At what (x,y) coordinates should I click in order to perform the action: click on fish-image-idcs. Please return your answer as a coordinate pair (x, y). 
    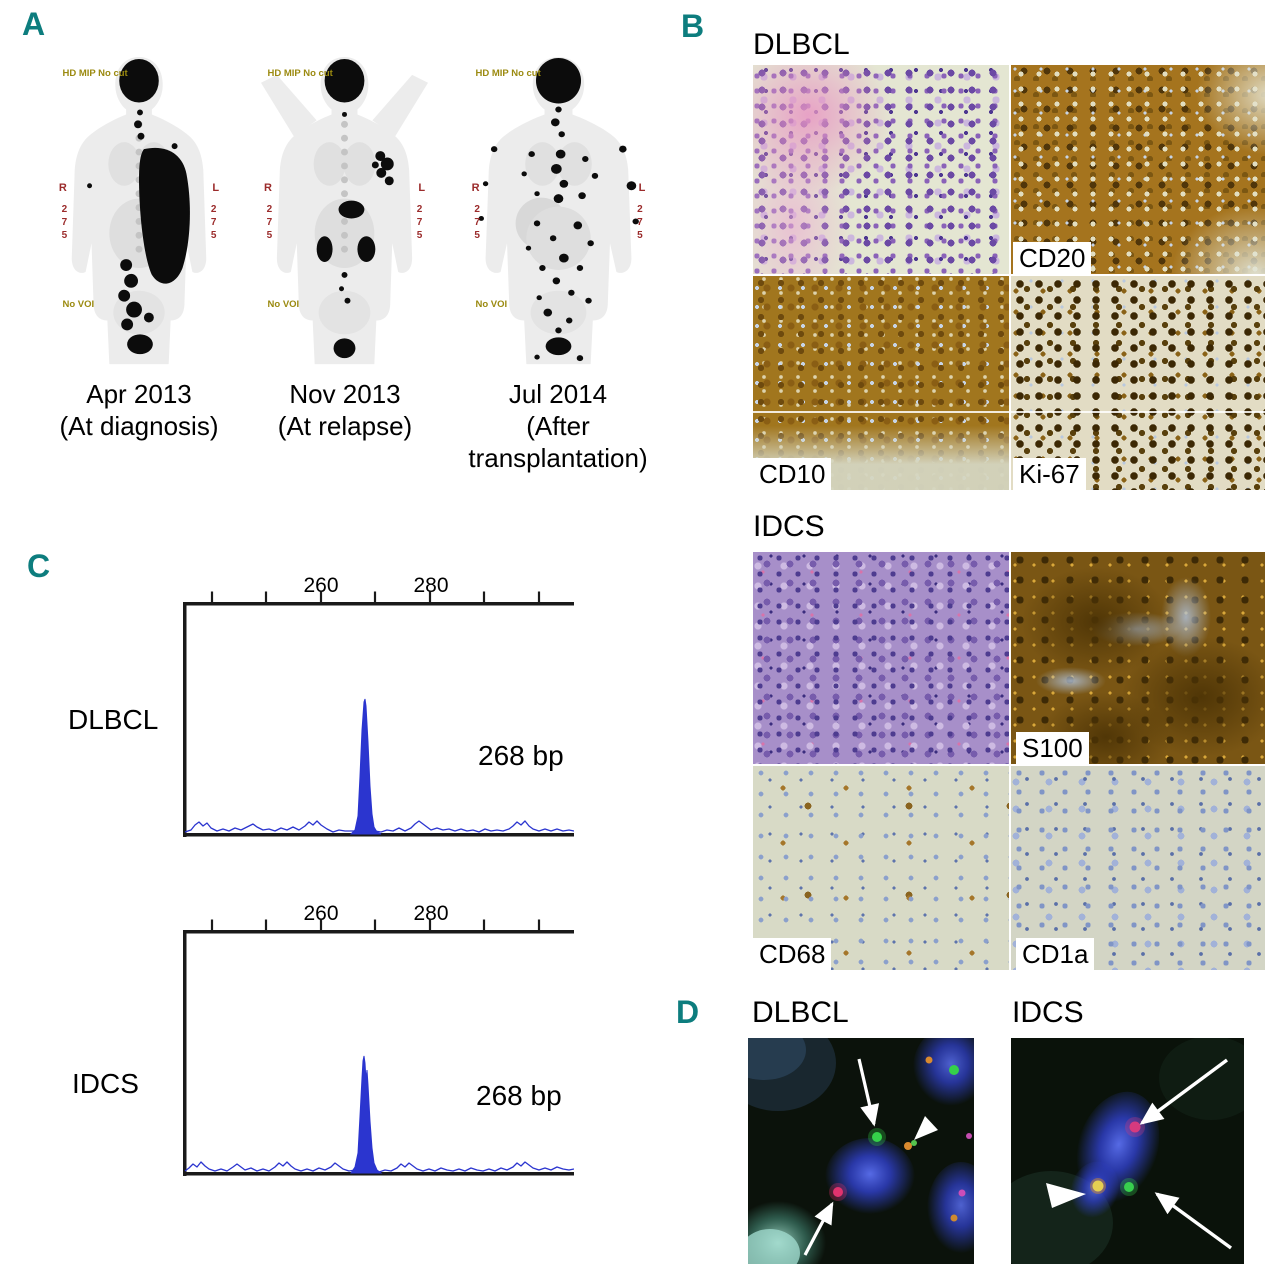
    Looking at the image, I should click on (1127, 1151).